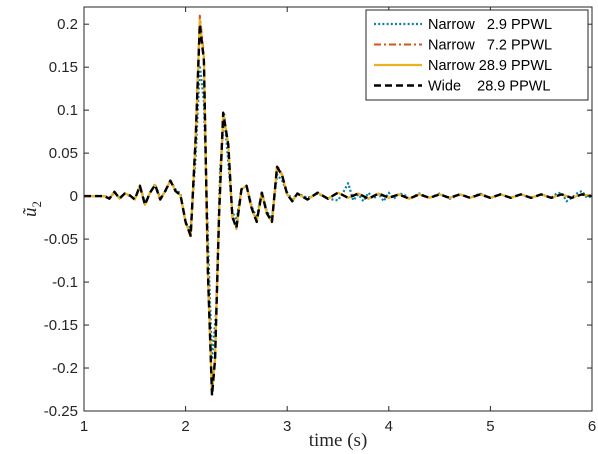  I want to click on y-tick-label: 0.05, so click(63, 153).